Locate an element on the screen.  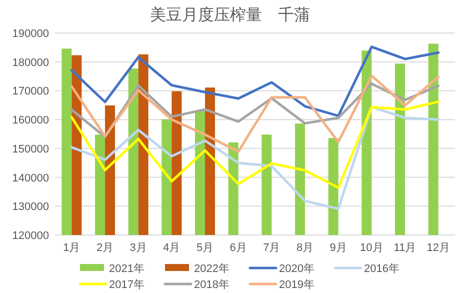
legend-label: 2018年 is located at coordinates (212, 285).